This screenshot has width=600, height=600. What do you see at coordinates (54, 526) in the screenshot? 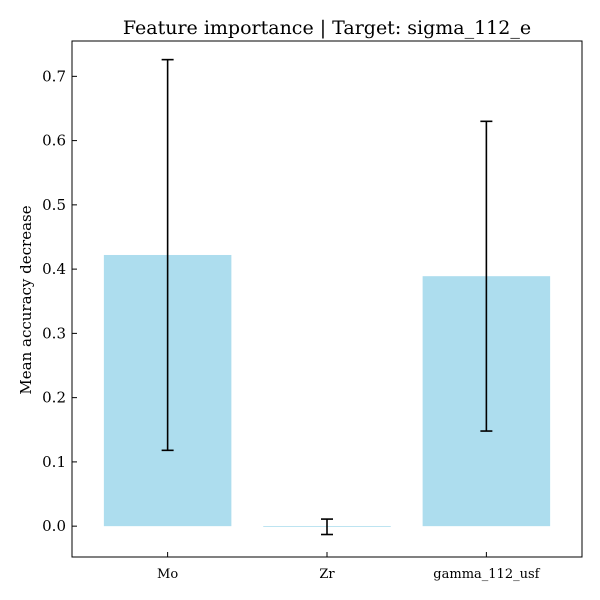
I see `y-tick-label: 0.0` at bounding box center [54, 526].